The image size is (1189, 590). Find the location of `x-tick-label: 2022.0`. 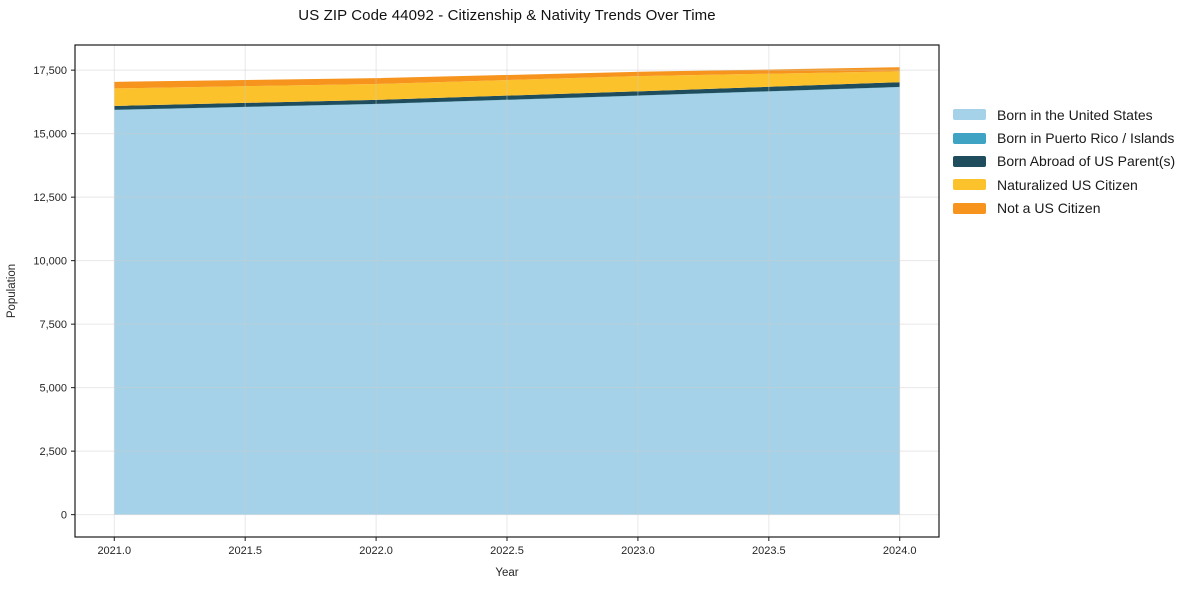

x-tick-label: 2022.0 is located at coordinates (376, 551).